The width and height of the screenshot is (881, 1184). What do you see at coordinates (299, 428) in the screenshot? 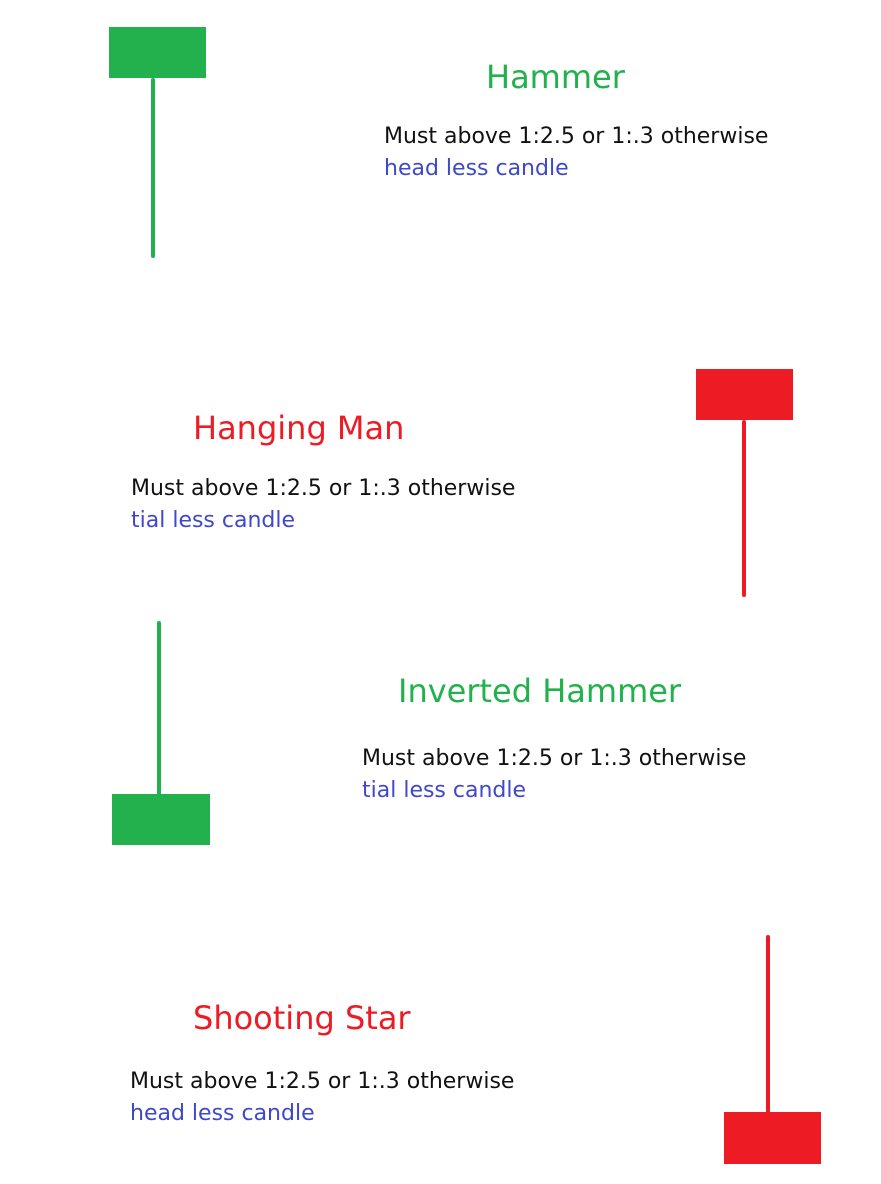
I see `hanging-man-title: Hanging Man` at bounding box center [299, 428].